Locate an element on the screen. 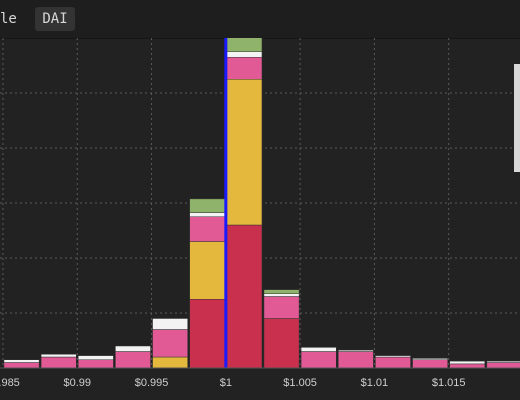 The width and height of the screenshot is (520, 400). x-tick-label-4: $1.005 is located at coordinates (300, 383).